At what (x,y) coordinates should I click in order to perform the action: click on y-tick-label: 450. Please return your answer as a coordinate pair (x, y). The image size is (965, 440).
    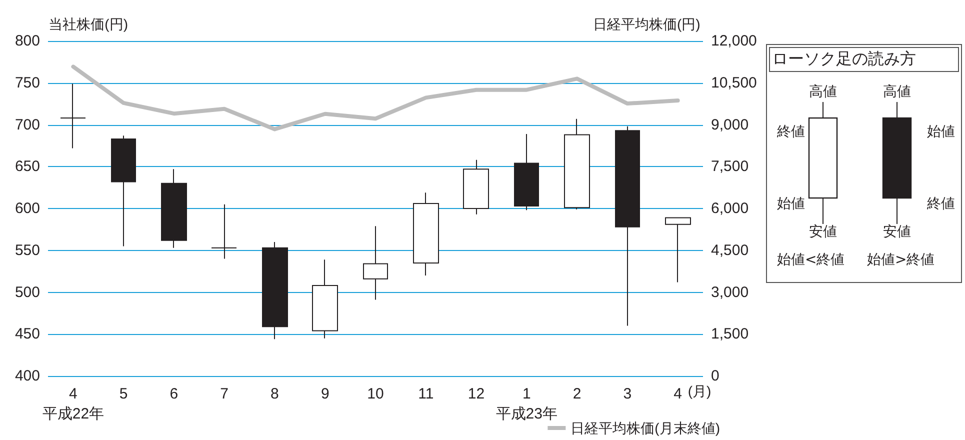
    Looking at the image, I should click on (27, 334).